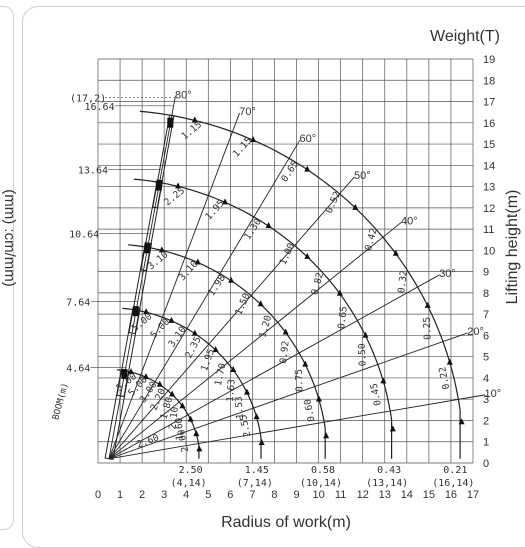 The image size is (525, 548). I want to click on tip-point-label: (16,14), so click(453, 483).